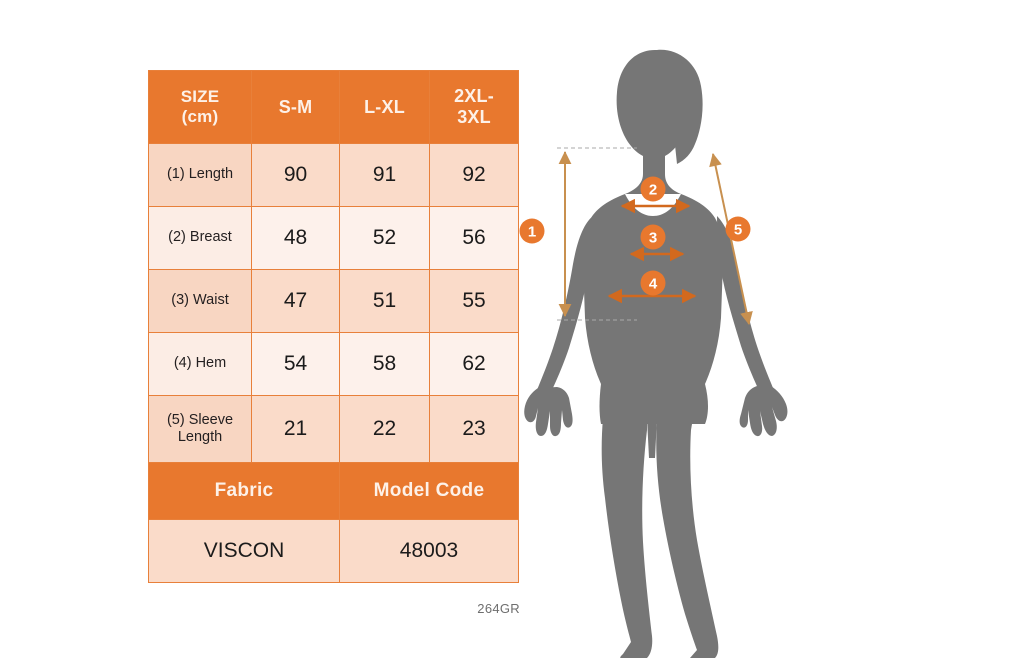  Describe the element at coordinates (244, 551) in the screenshot. I see `cell-fabric-value: VISCON` at that location.